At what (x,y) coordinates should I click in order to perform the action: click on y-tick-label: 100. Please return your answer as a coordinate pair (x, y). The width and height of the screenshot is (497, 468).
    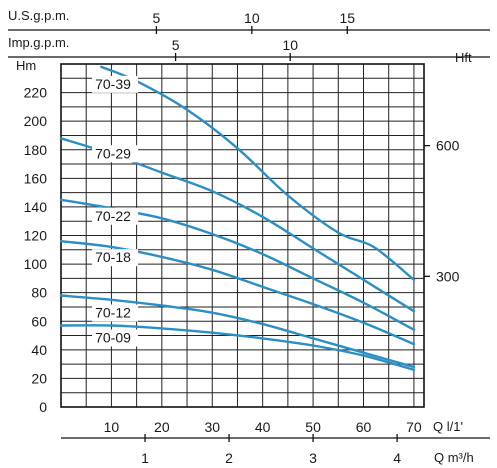
    Looking at the image, I should click on (36, 264).